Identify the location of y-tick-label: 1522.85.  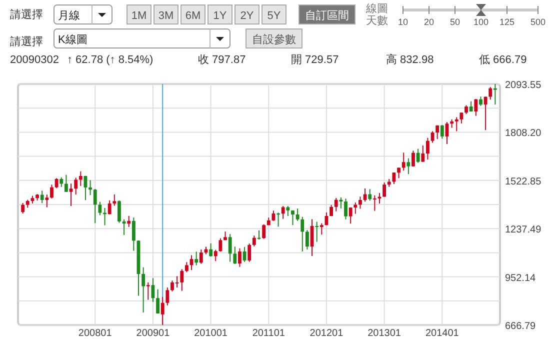
(523, 182).